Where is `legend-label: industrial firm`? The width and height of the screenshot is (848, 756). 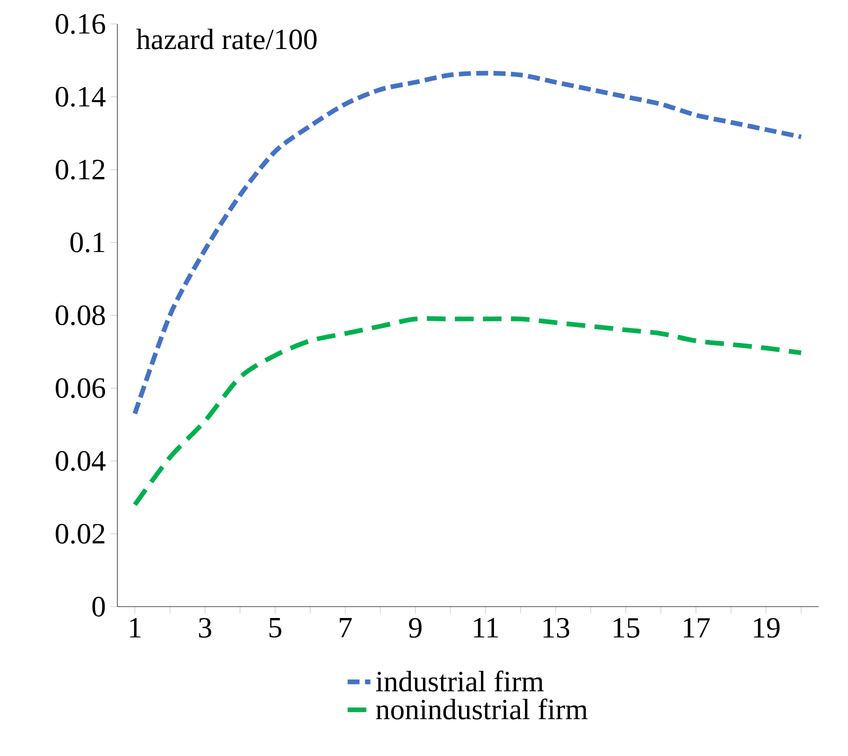 legend-label: industrial firm is located at coordinates (460, 681).